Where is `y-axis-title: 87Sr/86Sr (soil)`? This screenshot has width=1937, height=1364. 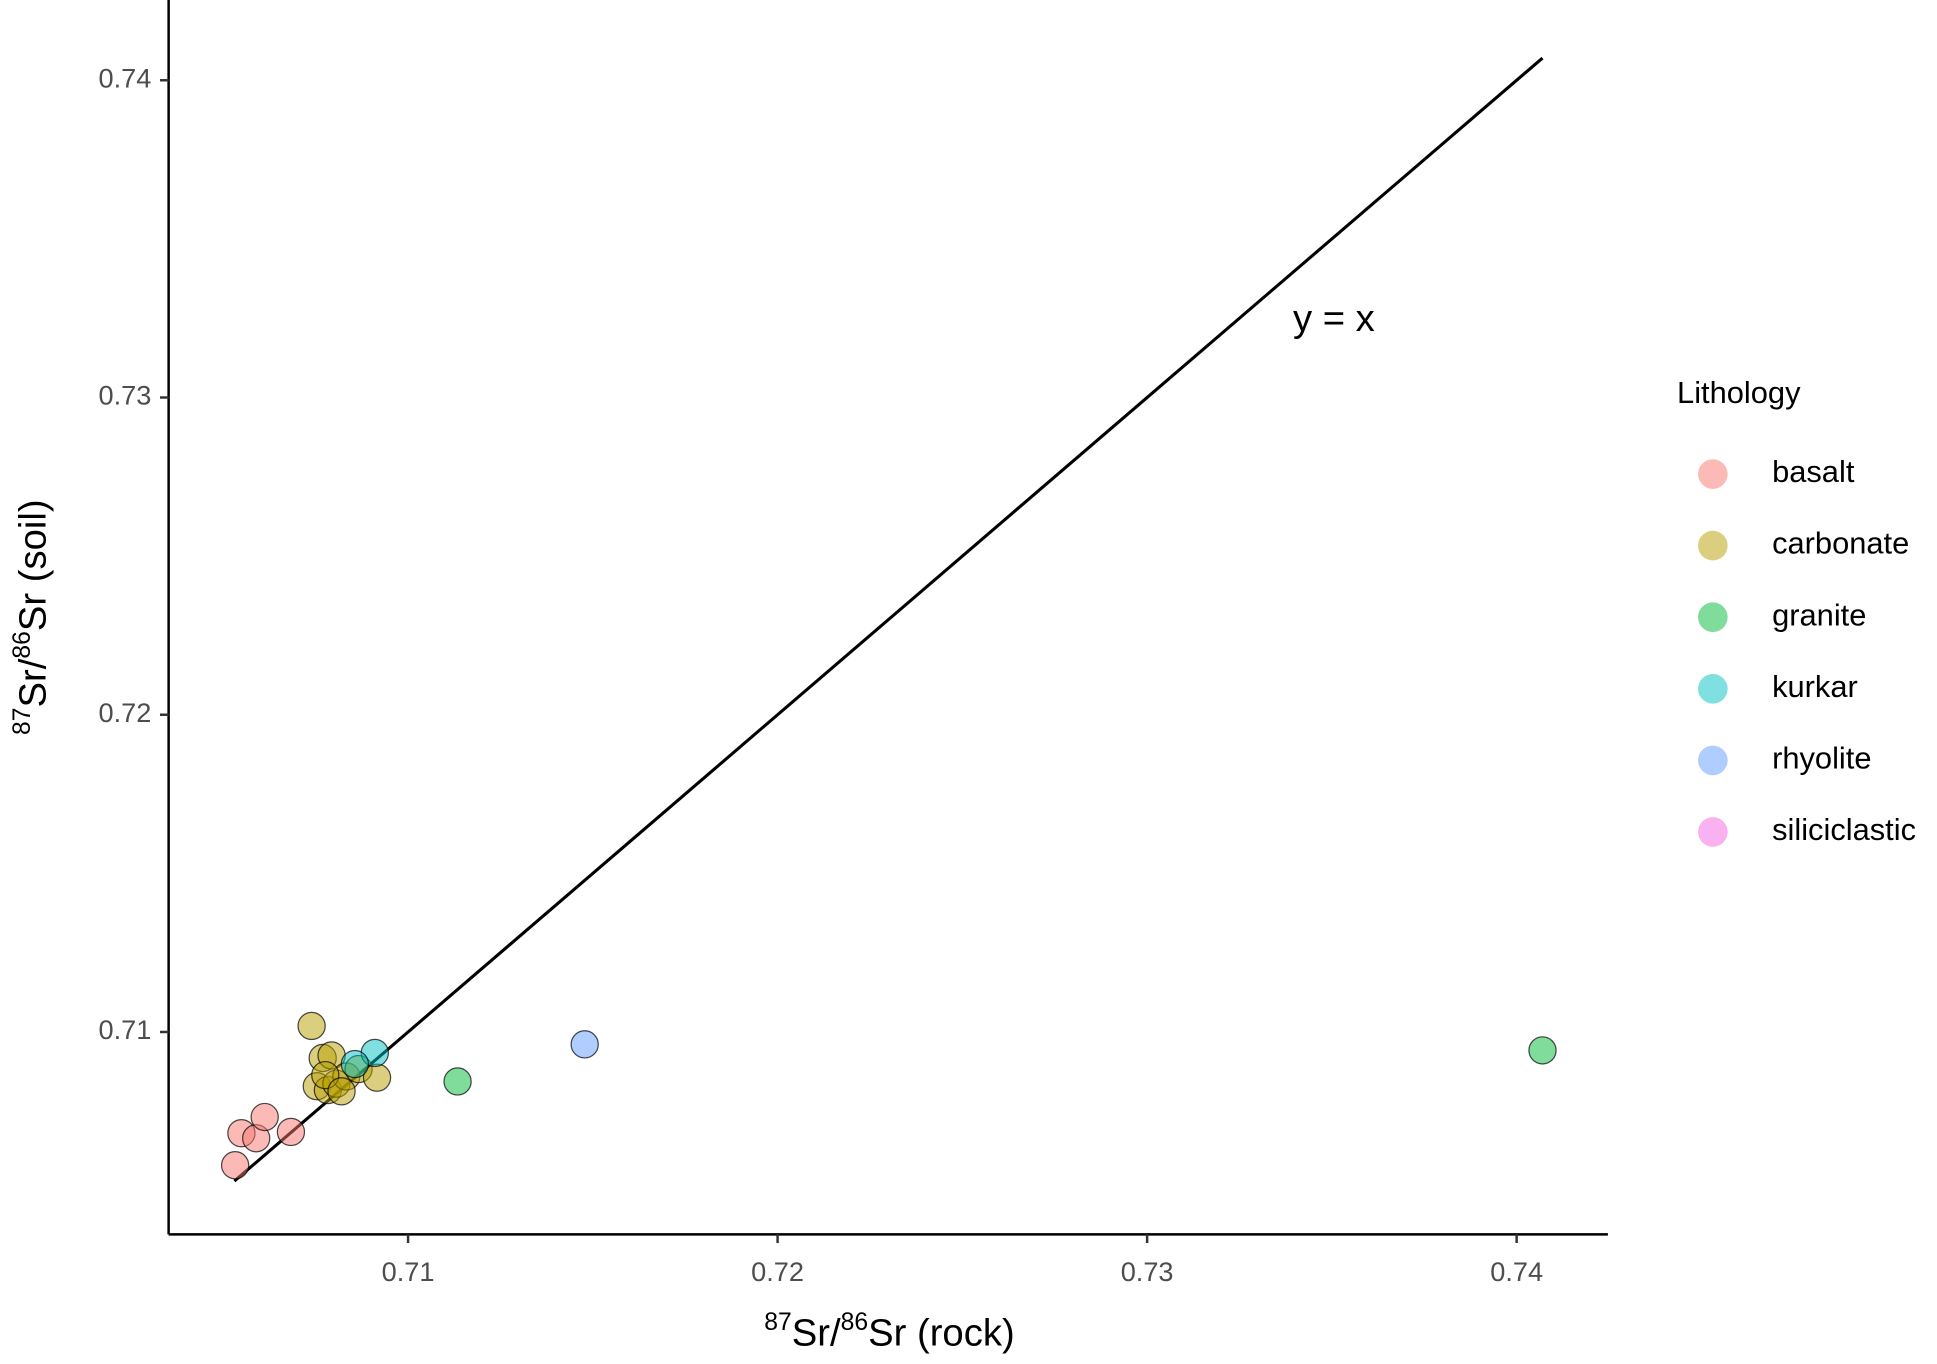
y-axis-title: 87Sr/86Sr (soil) is located at coordinates (31, 617).